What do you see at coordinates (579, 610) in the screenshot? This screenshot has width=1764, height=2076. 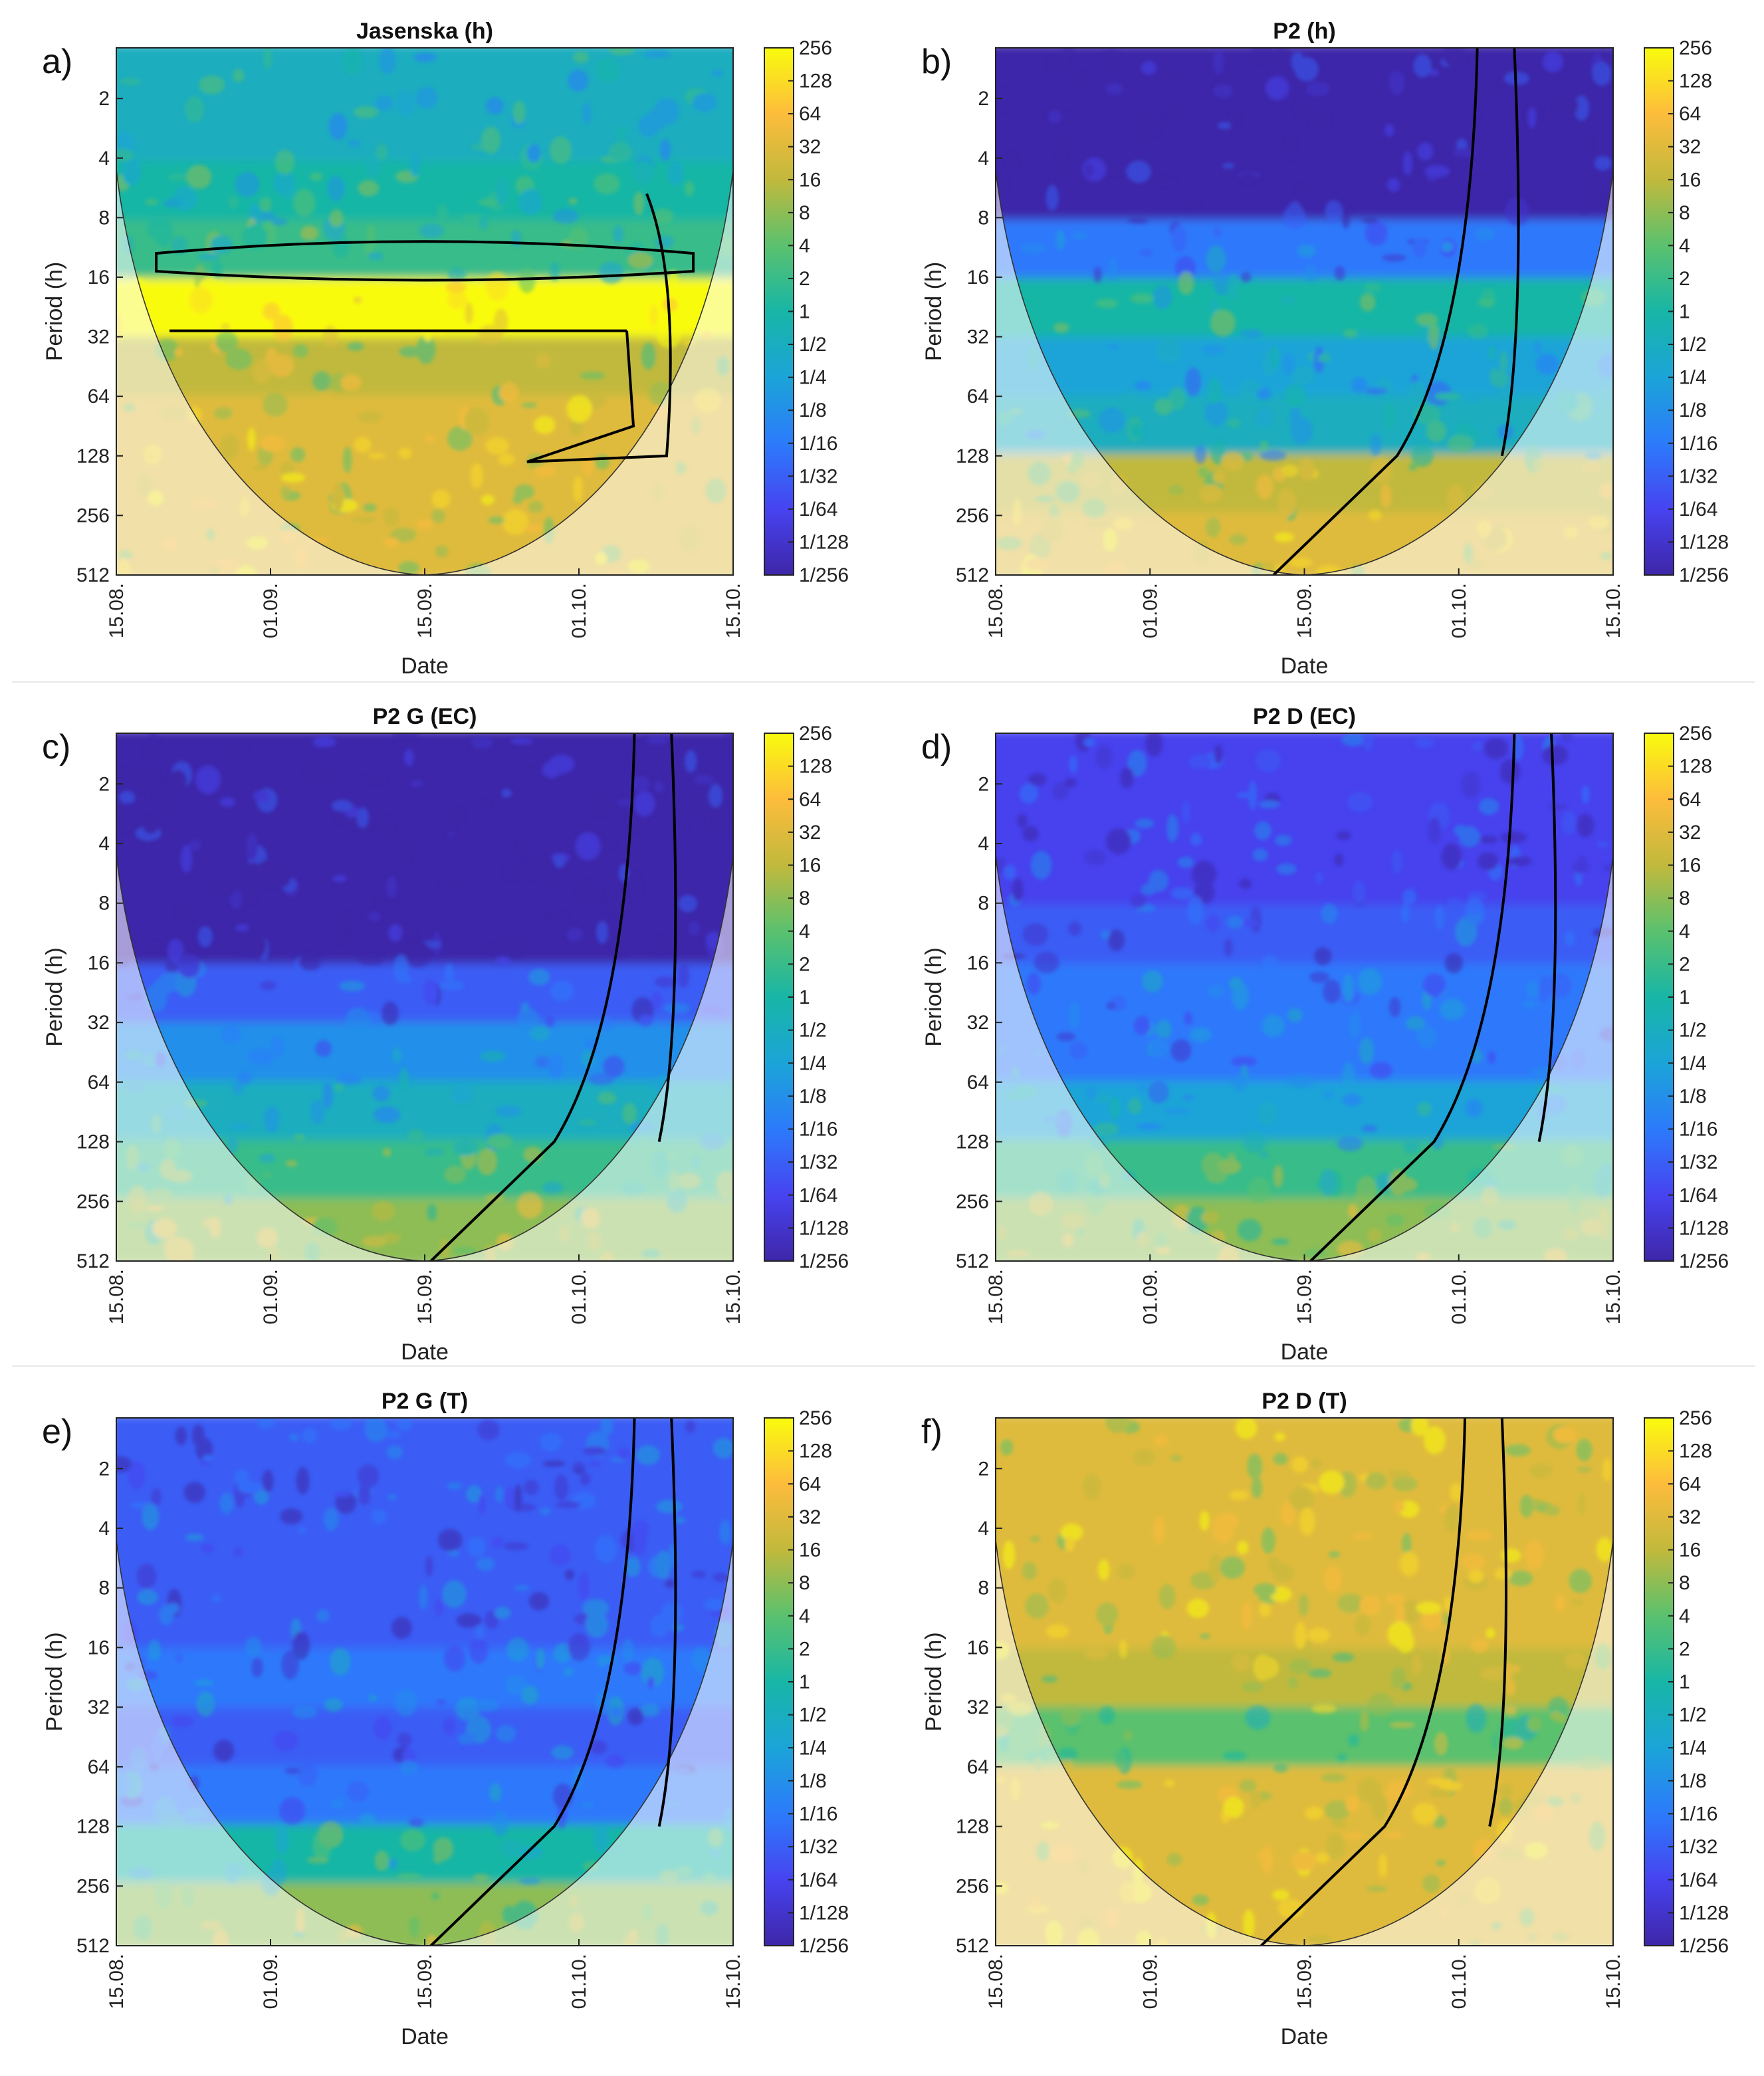 I see `x-tick-label: 01.10.` at bounding box center [579, 610].